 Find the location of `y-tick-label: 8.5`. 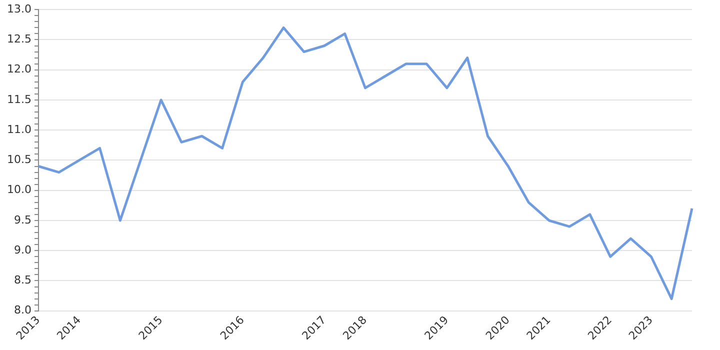

y-tick-label: 8.5 is located at coordinates (23, 280).